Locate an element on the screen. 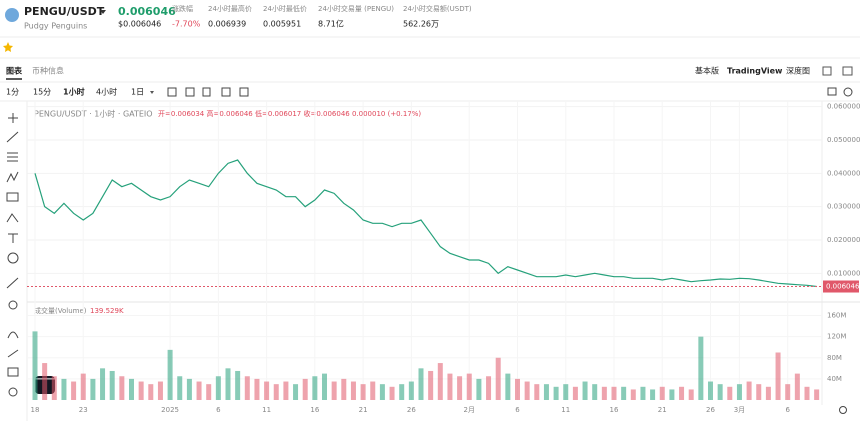  y-tick-label: 0.030000 is located at coordinates (843, 207).